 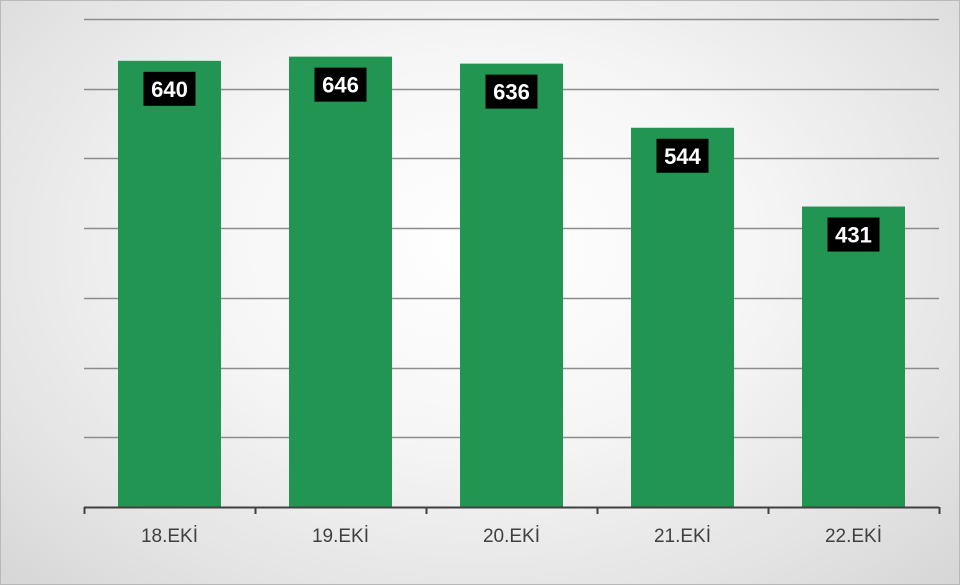 What do you see at coordinates (169, 536) in the screenshot?
I see `x-tick-label: 18.EKİ` at bounding box center [169, 536].